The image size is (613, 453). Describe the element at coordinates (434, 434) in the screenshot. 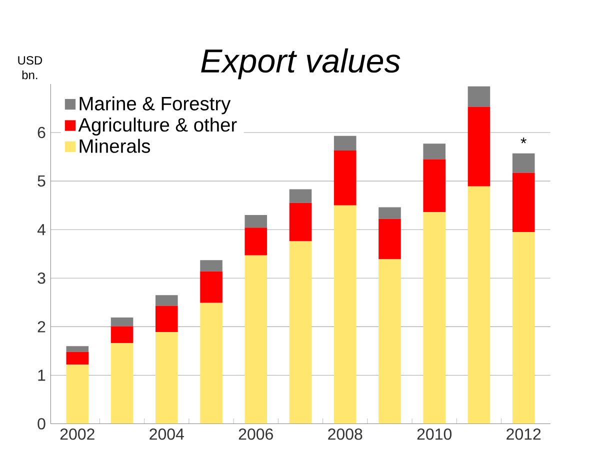

I see `x-tick-label: 2010` at that location.